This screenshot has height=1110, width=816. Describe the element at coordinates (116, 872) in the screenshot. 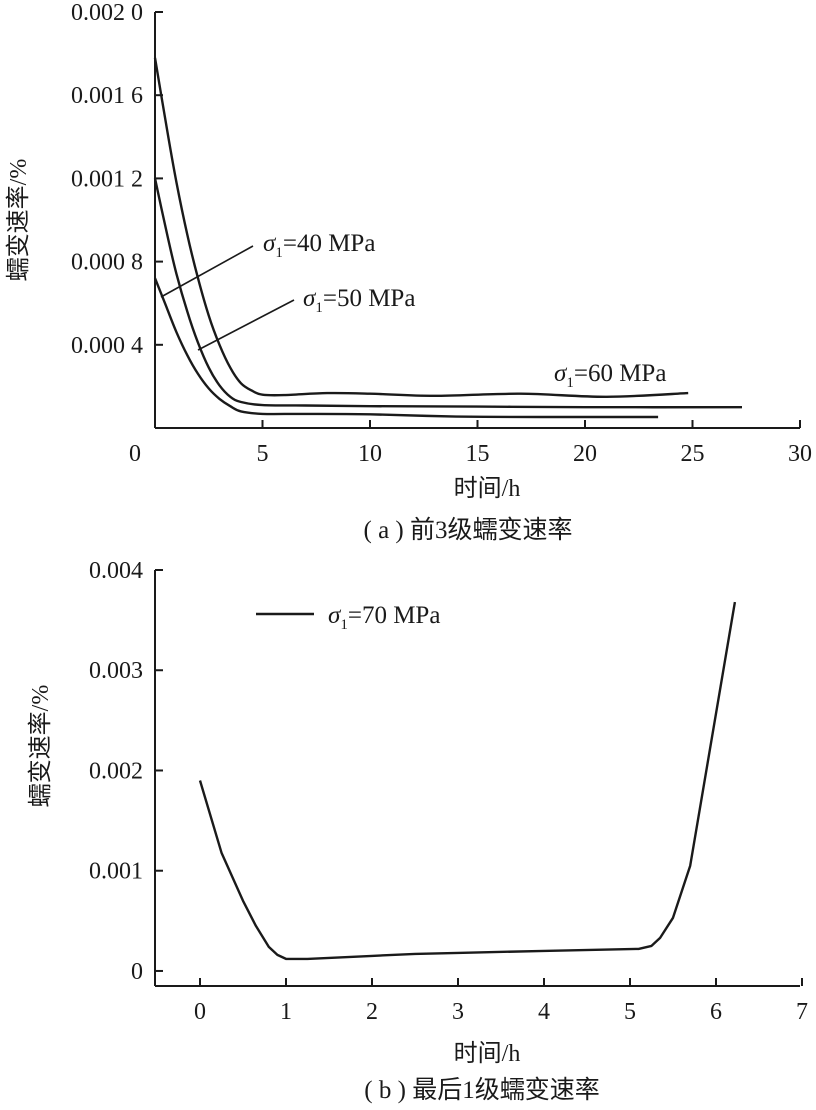

I see `y-tick-label: 0.001` at that location.